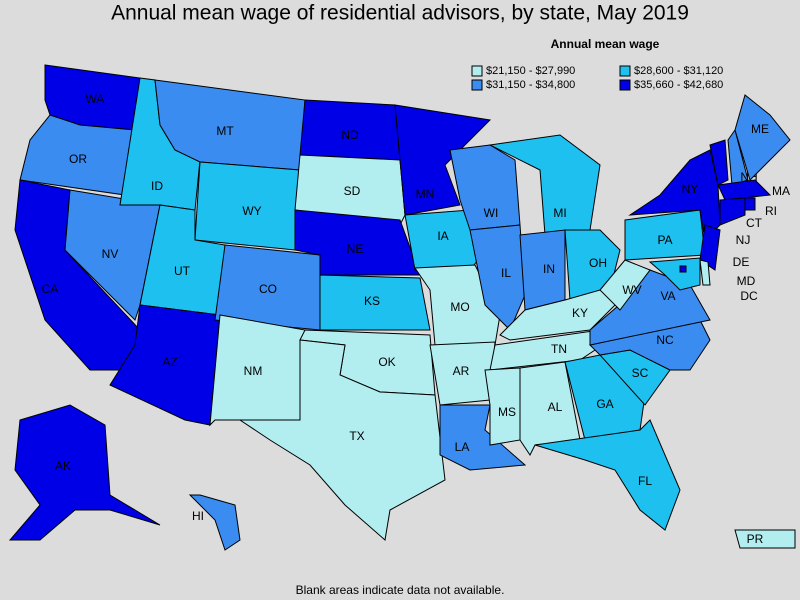 The width and height of the screenshot is (800, 600). Describe the element at coordinates (741, 262) in the screenshot. I see `state-label: DE` at that location.